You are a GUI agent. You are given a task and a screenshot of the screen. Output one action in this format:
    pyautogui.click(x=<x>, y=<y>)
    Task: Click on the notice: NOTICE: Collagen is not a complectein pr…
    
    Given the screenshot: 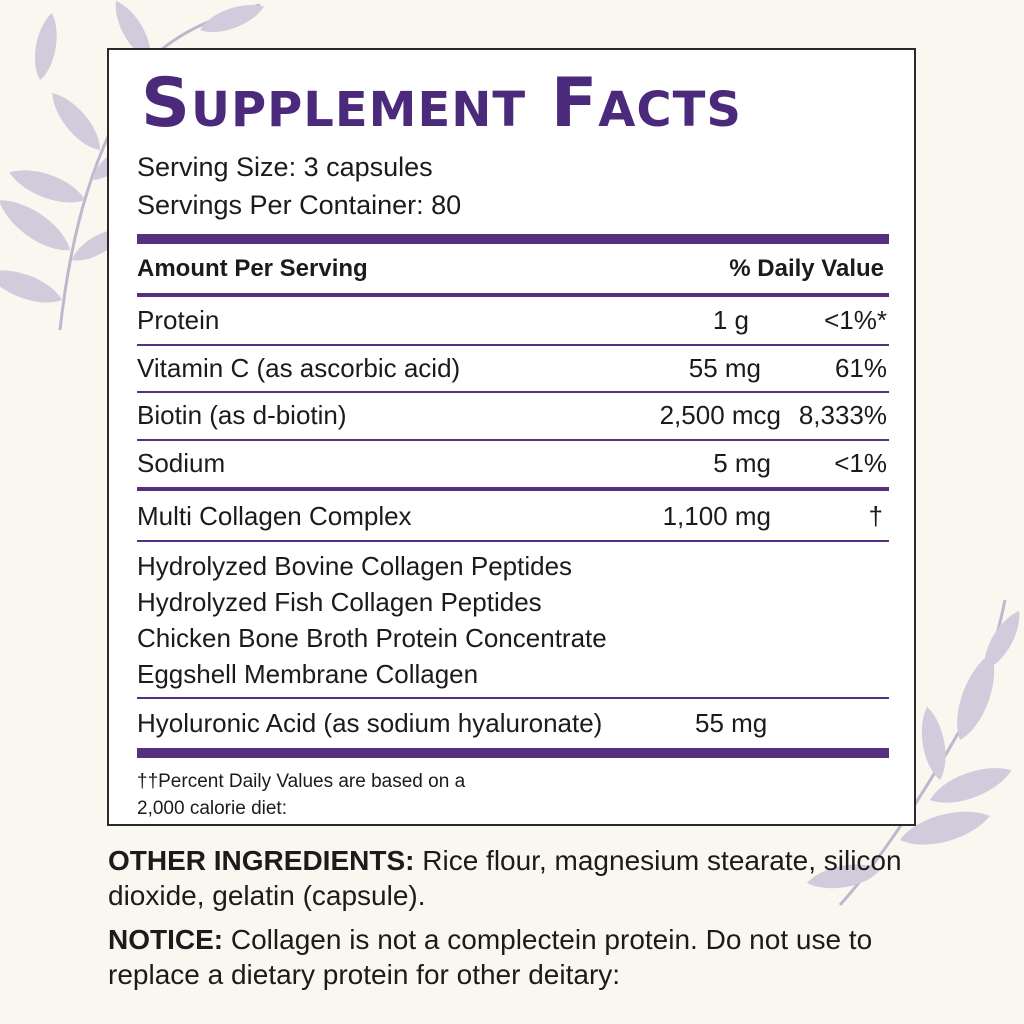 What is the action you would take?
    pyautogui.click(x=508, y=957)
    